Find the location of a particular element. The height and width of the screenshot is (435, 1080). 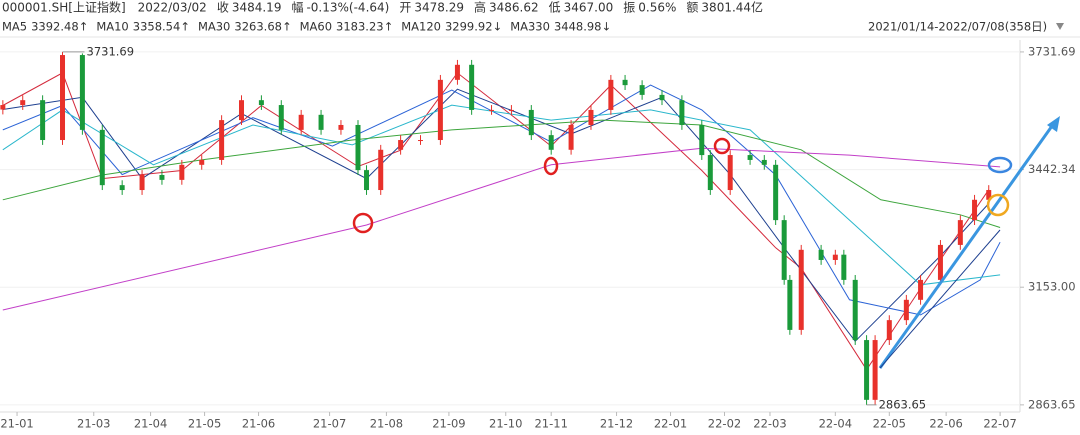

x-tick-label: 21-06 is located at coordinates (258, 424).